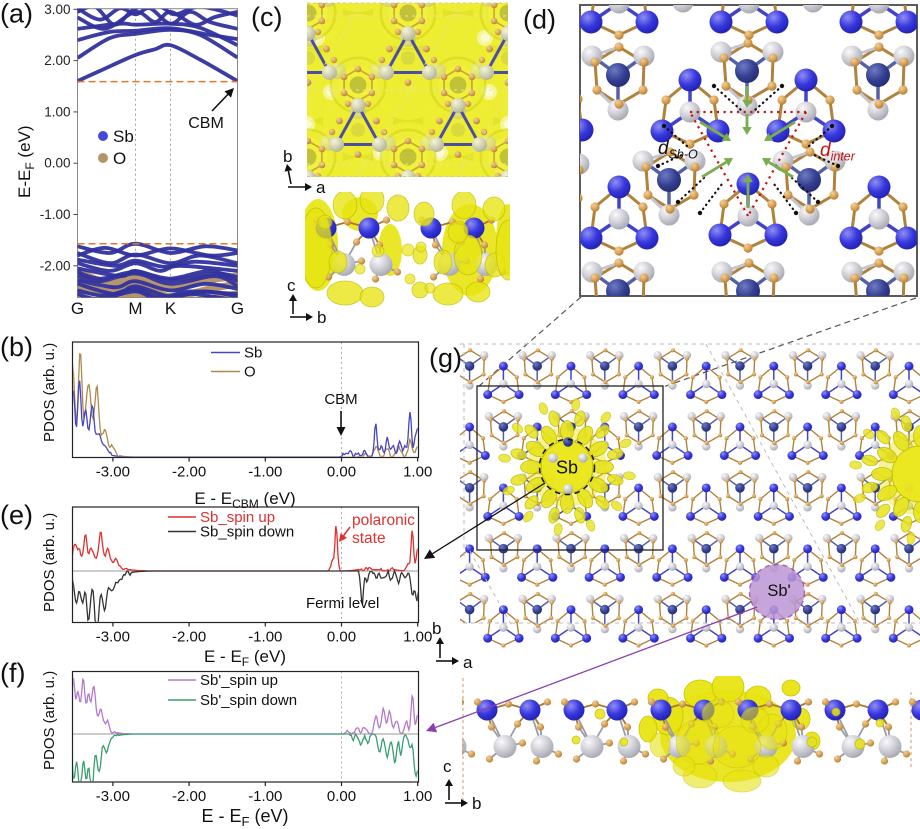 Image resolution: width=920 pixels, height=829 pixels. Describe the element at coordinates (445, 358) in the screenshot. I see `svg-text: (g)` at that location.